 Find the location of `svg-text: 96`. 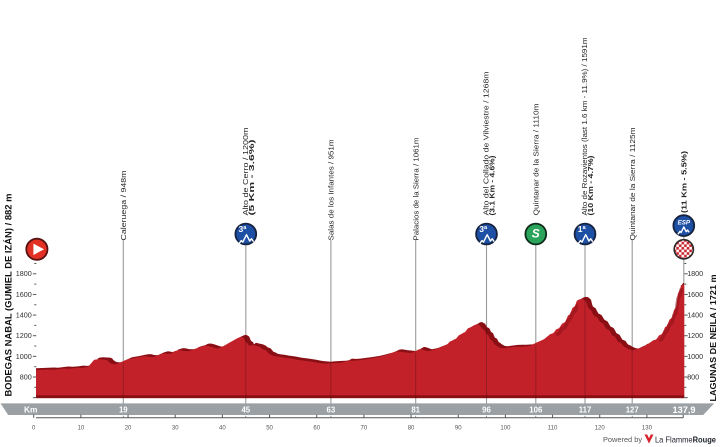

svg-text: 96 is located at coordinates (486, 409).